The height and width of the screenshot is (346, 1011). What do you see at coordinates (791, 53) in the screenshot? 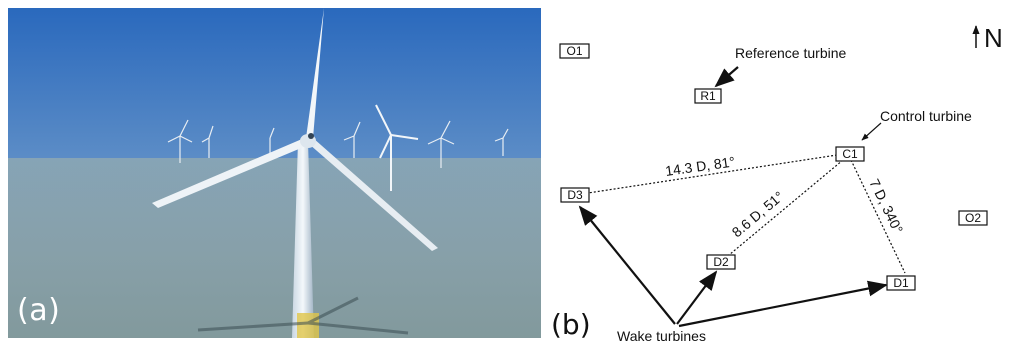
I see `reference-turbine-label: Reference turbine` at bounding box center [791, 53].